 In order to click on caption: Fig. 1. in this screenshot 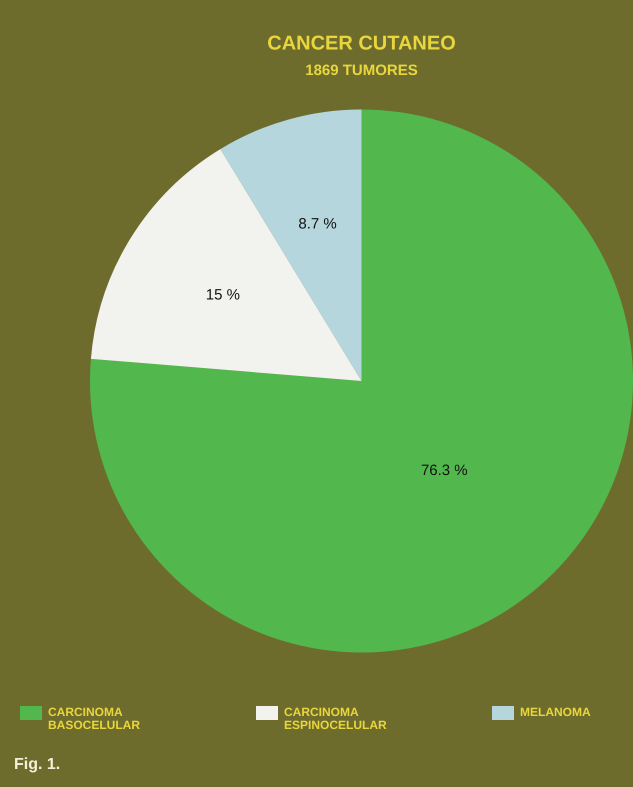, I will do `click(37, 765)`.